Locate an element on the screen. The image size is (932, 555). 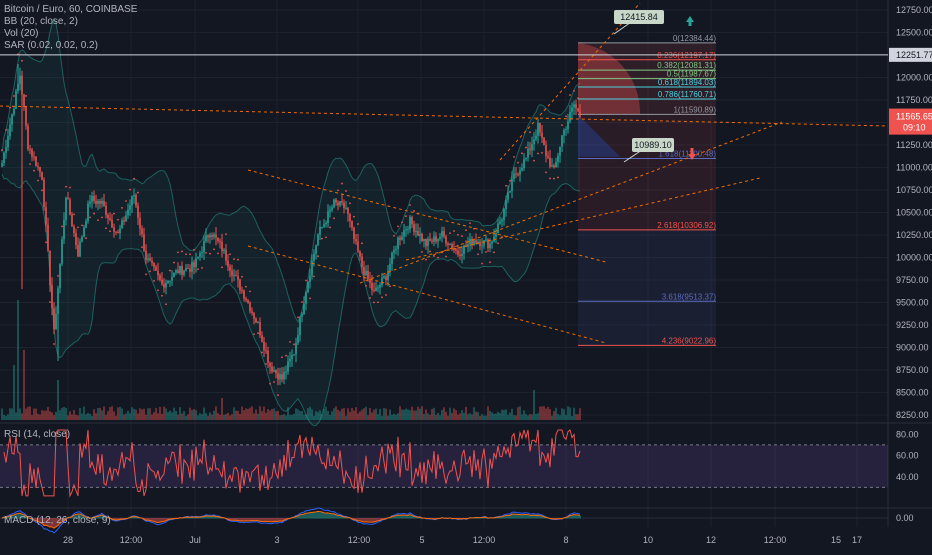
fib-level-label: 0.5(11987.67) is located at coordinates (692, 74).